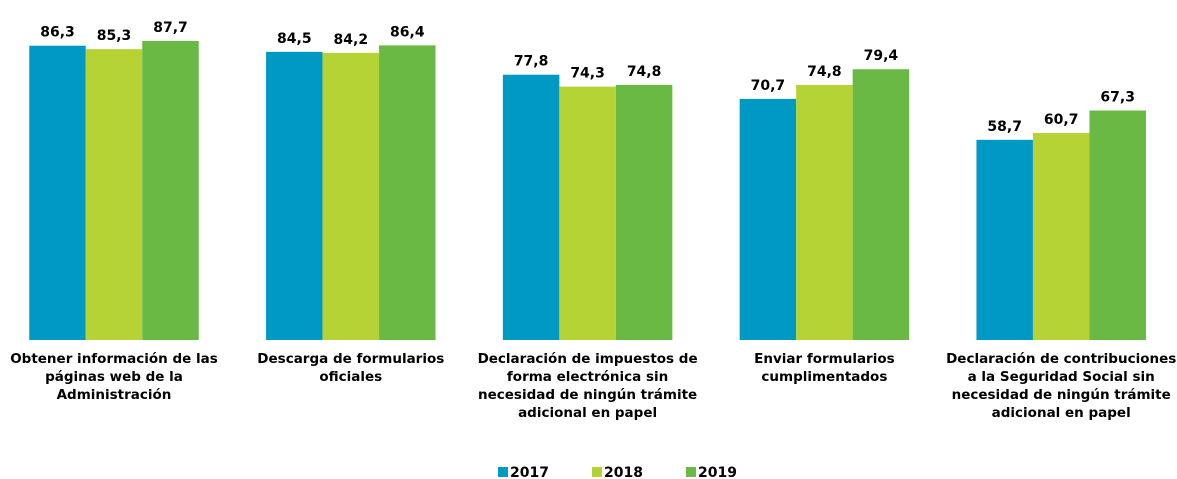 Image resolution: width=1177 pixels, height=479 pixels. Describe the element at coordinates (351, 40) in the screenshot. I see `value-label: 84,2` at that location.